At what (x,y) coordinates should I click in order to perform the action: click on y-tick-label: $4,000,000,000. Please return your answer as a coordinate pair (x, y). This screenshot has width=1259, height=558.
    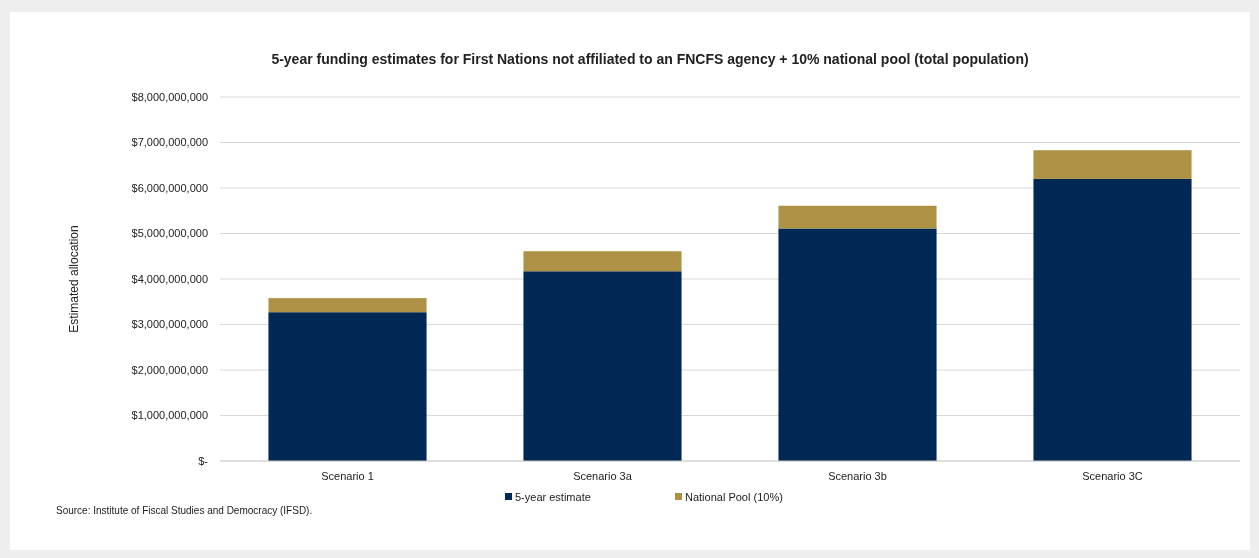
    Looking at the image, I should click on (169, 278).